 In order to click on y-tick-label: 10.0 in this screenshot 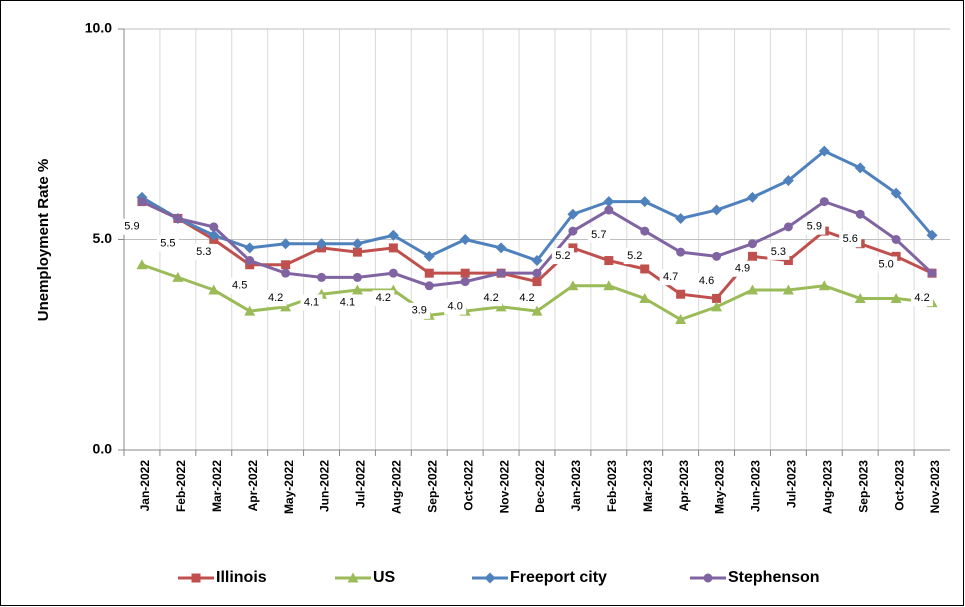, I will do `click(98, 28)`.